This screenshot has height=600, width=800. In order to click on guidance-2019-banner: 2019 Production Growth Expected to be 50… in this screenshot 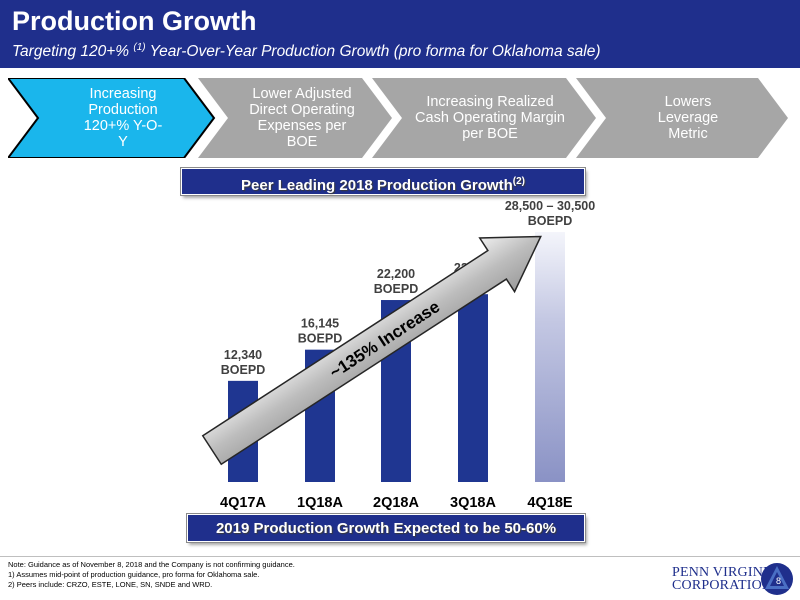, I will do `click(386, 528)`.